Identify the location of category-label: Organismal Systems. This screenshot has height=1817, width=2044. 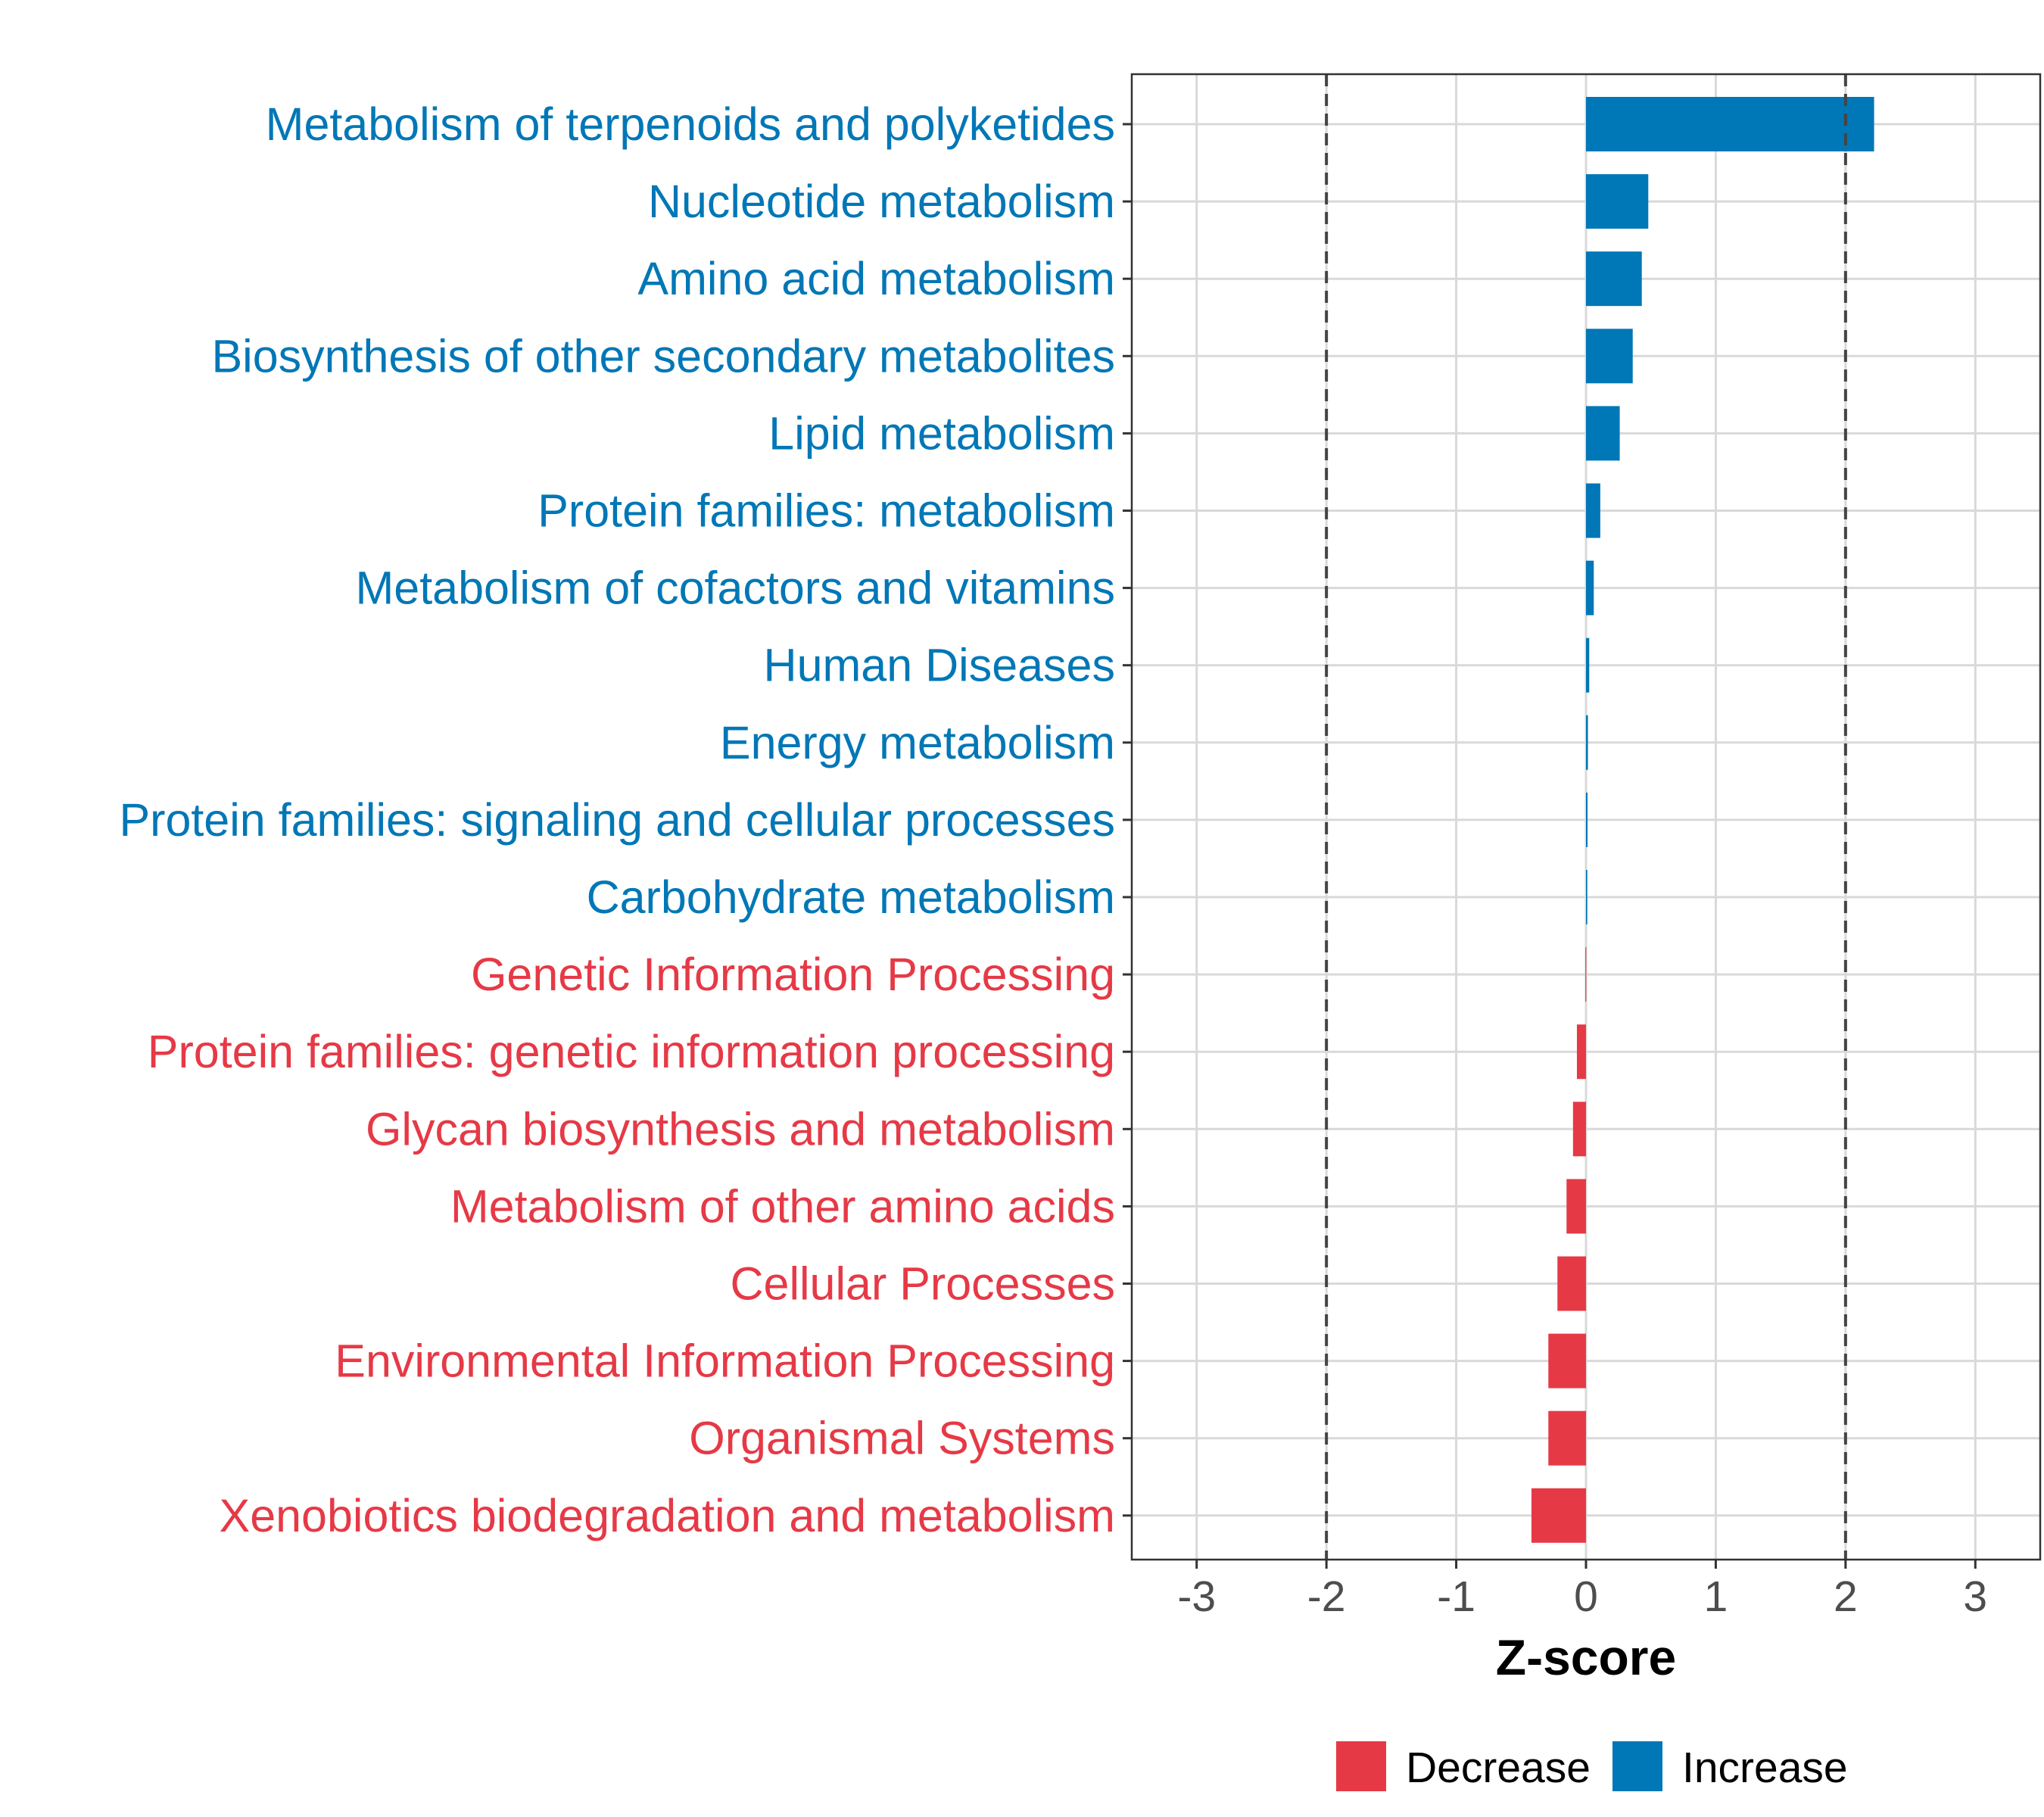
(902, 1438).